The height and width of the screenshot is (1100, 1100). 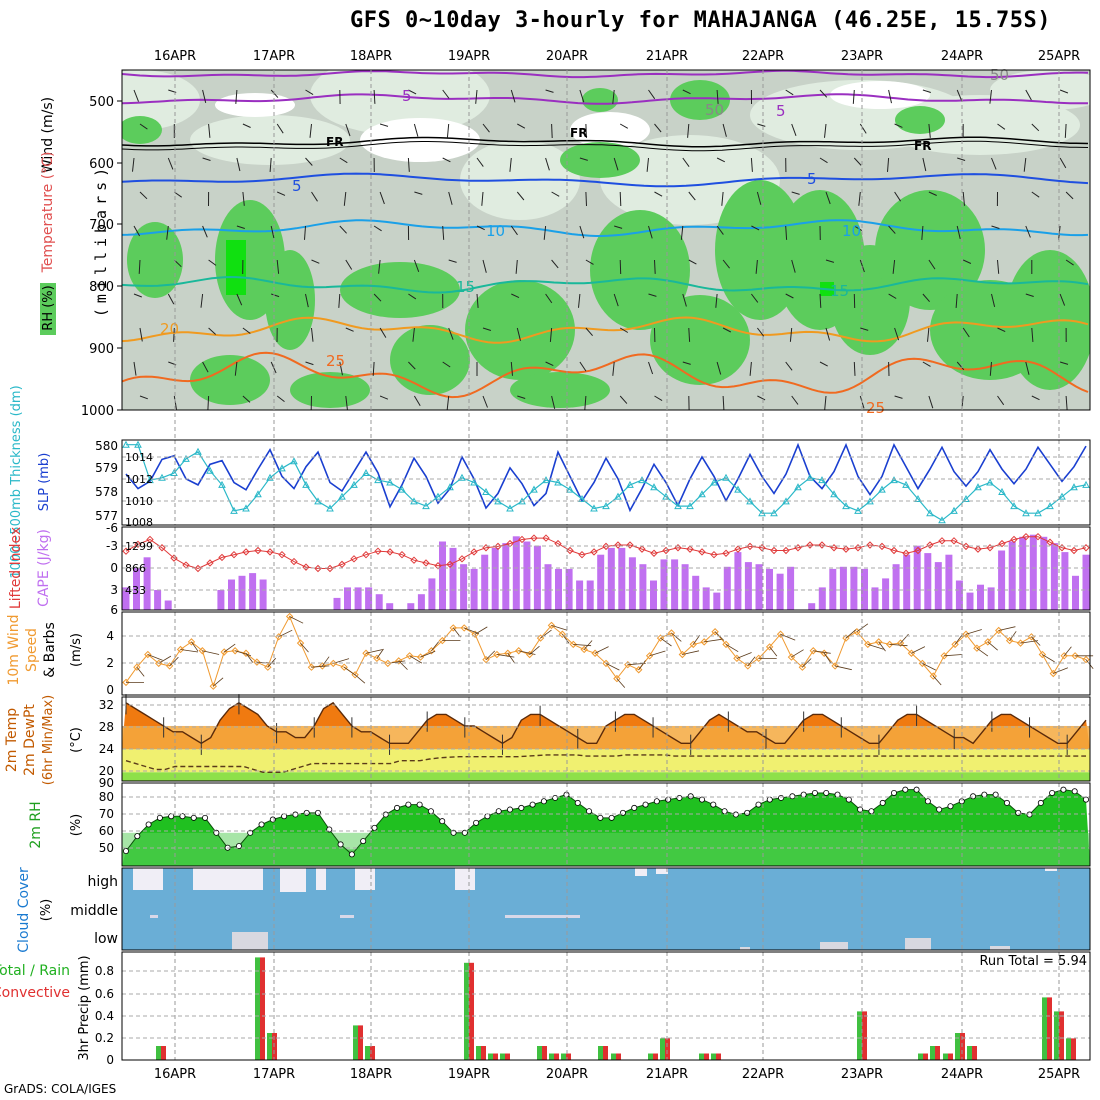 What do you see at coordinates (101, 240) in the screenshot?
I see `pressure-axis-title: (millibars)` at bounding box center [101, 240].